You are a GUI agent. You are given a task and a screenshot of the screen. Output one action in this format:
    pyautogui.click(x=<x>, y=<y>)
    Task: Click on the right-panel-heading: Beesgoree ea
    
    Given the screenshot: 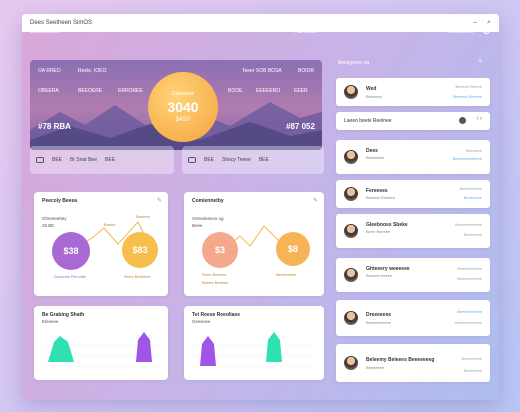 What is the action you would take?
    pyautogui.click(x=354, y=63)
    